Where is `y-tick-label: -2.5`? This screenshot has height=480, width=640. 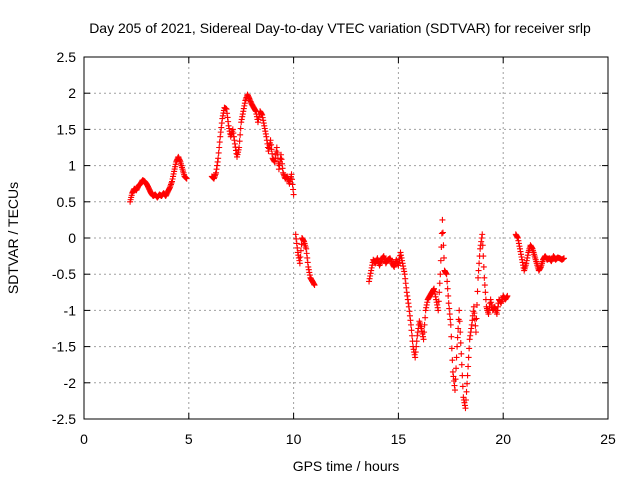
y-tick-label: -2.5 is located at coordinates (64, 419).